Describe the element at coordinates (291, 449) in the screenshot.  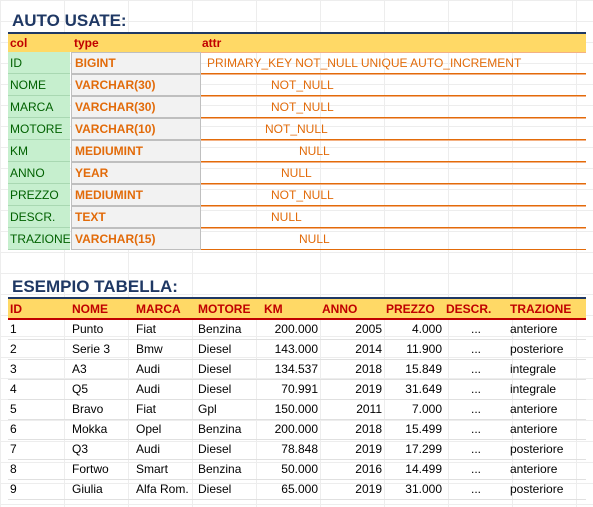
I see `table-cell: 78.848` at that location.